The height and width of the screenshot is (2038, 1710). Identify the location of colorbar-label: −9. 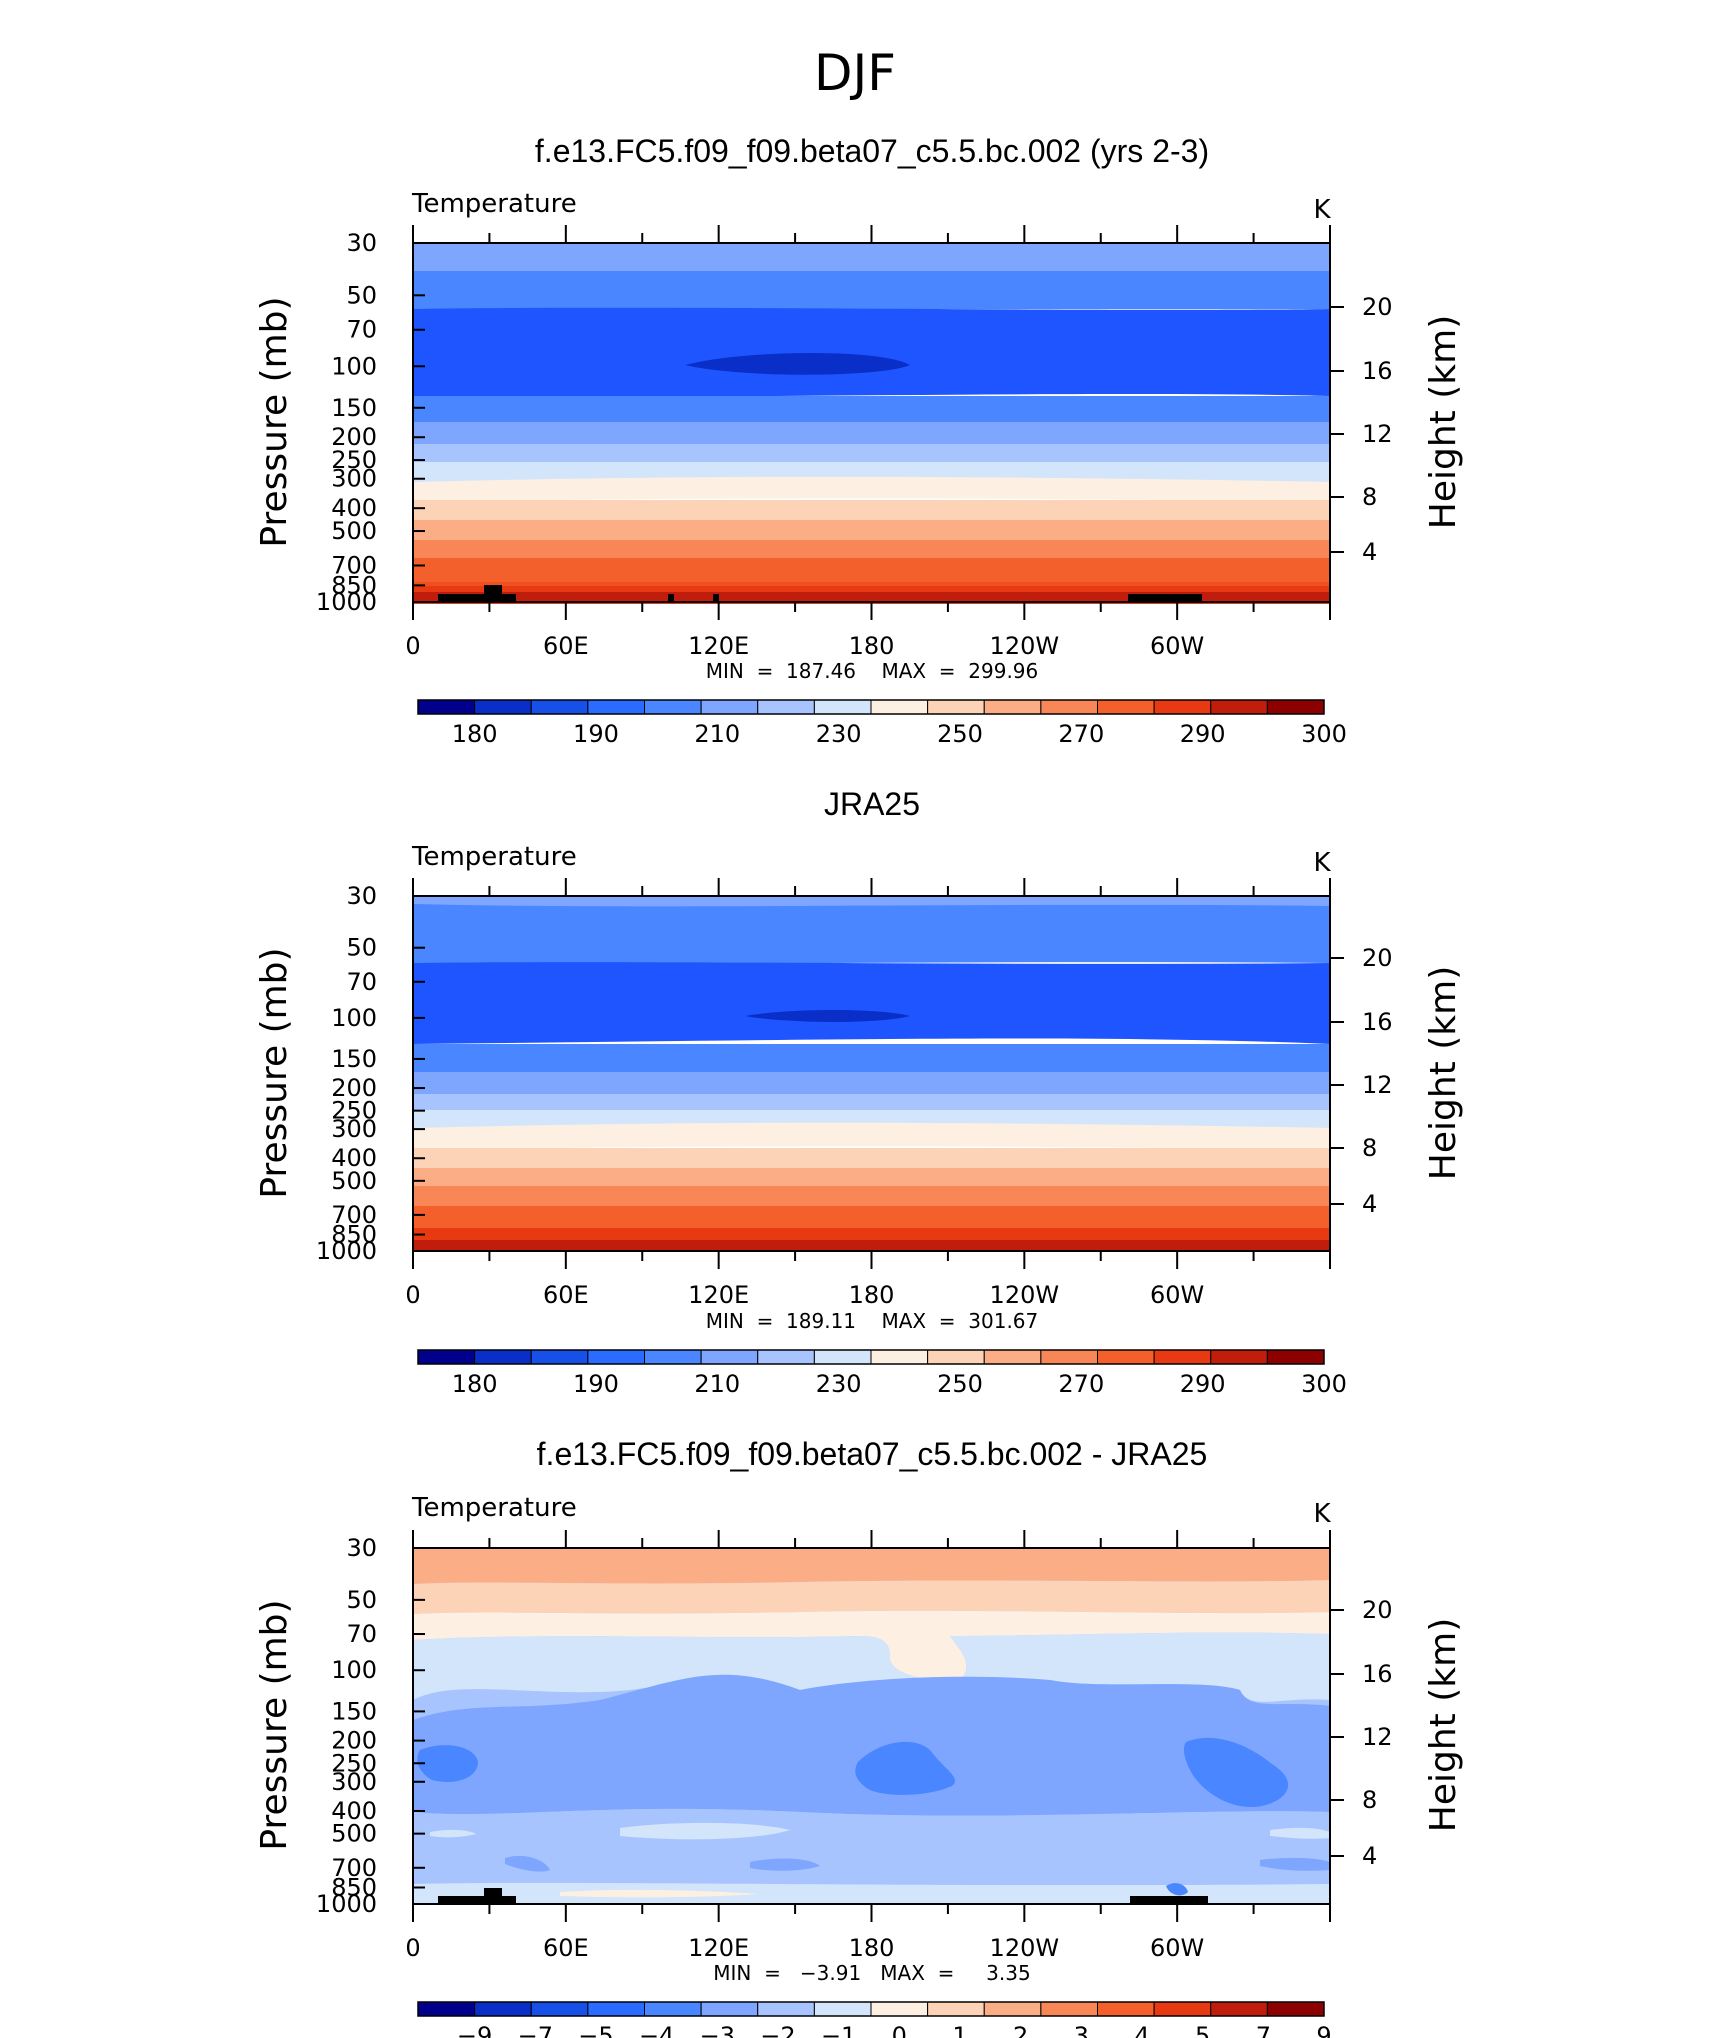
(474, 2030).